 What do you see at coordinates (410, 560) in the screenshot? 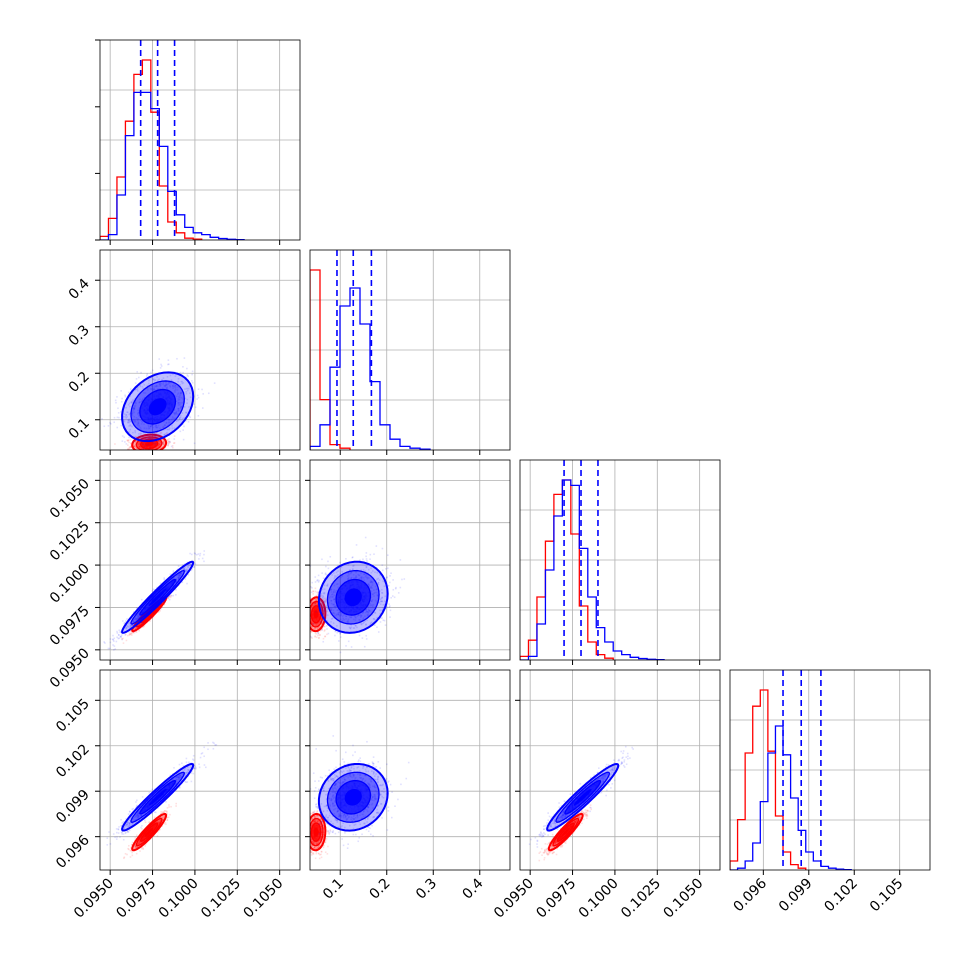
I see `panel-background` at bounding box center [410, 560].